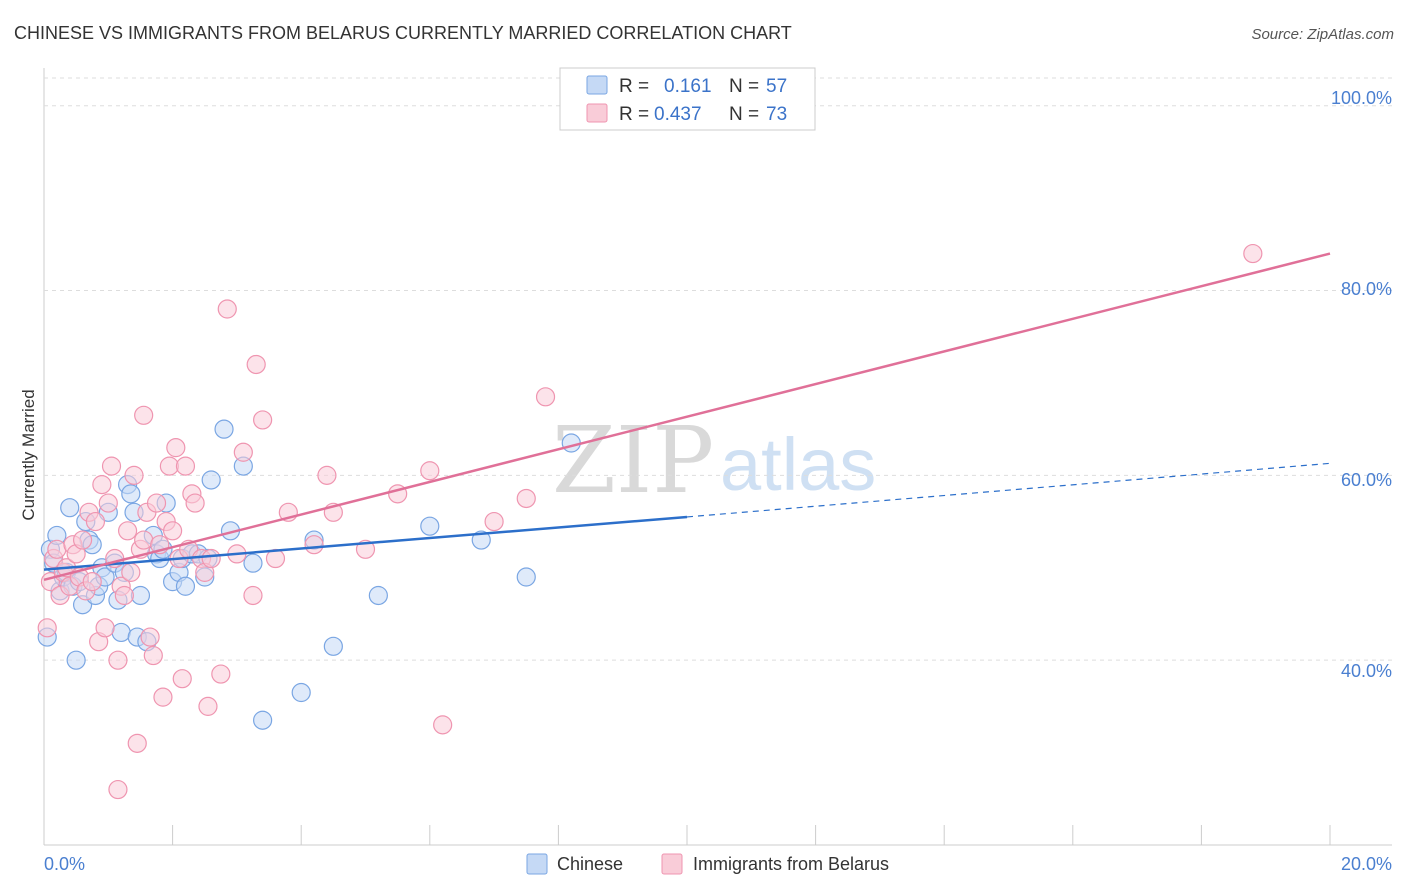 The image size is (1406, 892). What do you see at coordinates (1366, 671) in the screenshot?
I see `y-tick-label-40: 40.0%` at bounding box center [1366, 671].